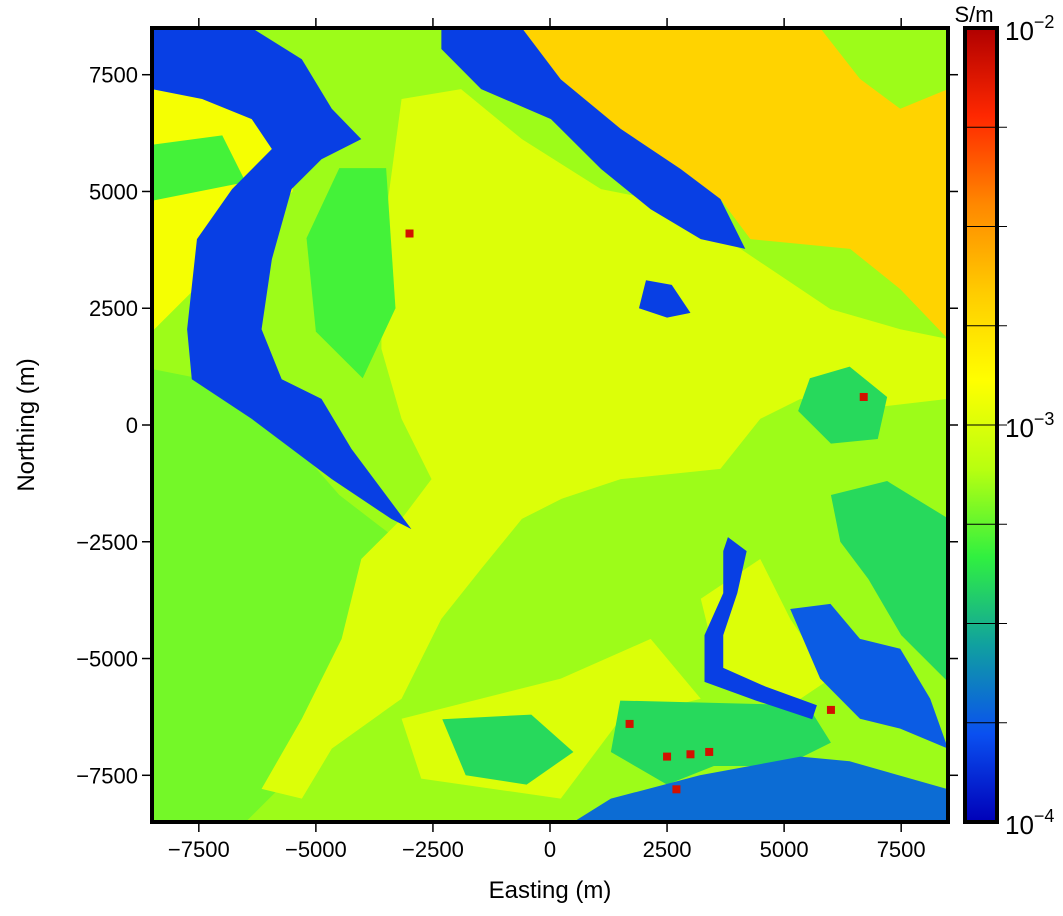 This screenshot has height=916, width=1063. What do you see at coordinates (132, 425) in the screenshot?
I see `y-tick-label: 0` at bounding box center [132, 425].